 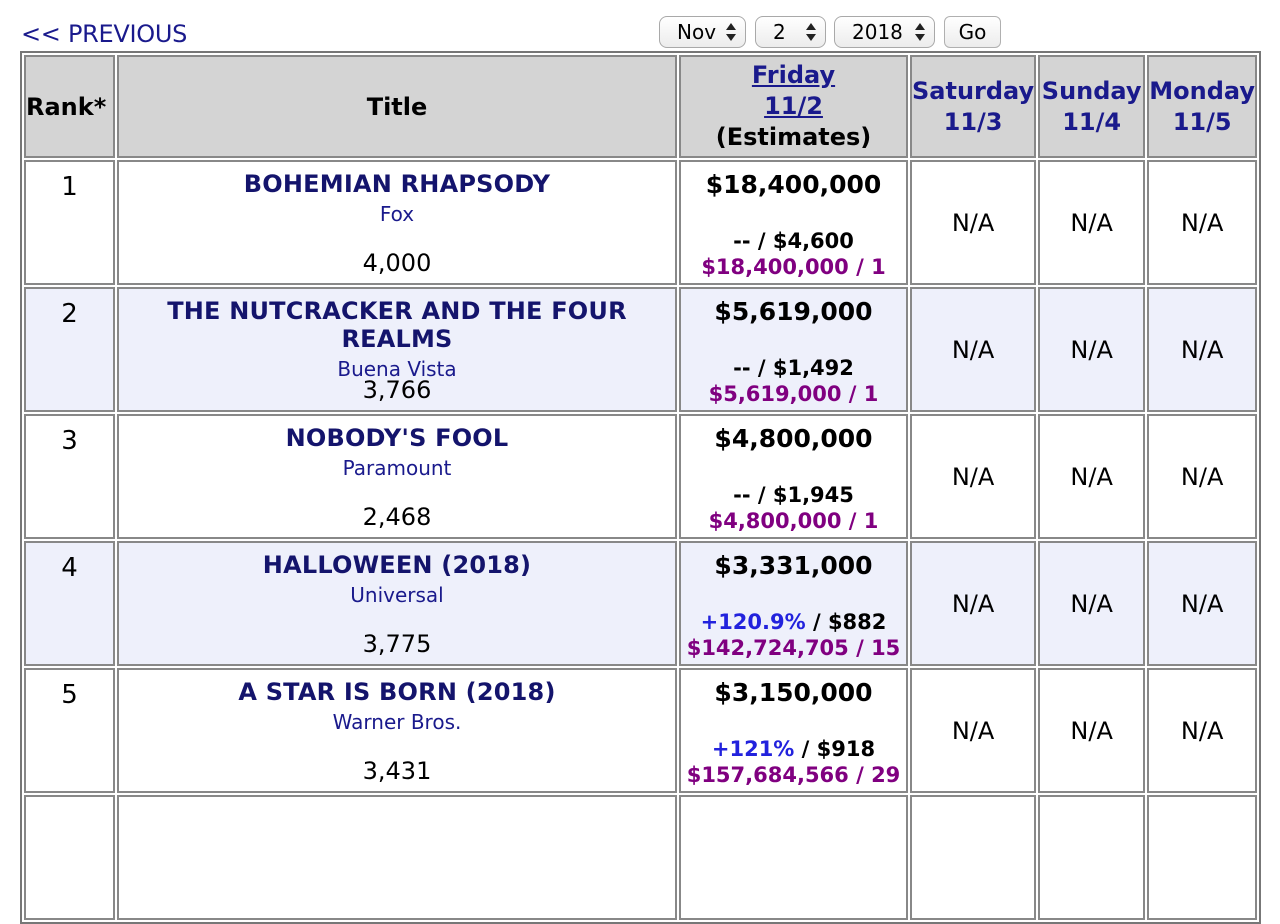 I want to click on change-and-average: +121% / $918, so click(x=793, y=749).